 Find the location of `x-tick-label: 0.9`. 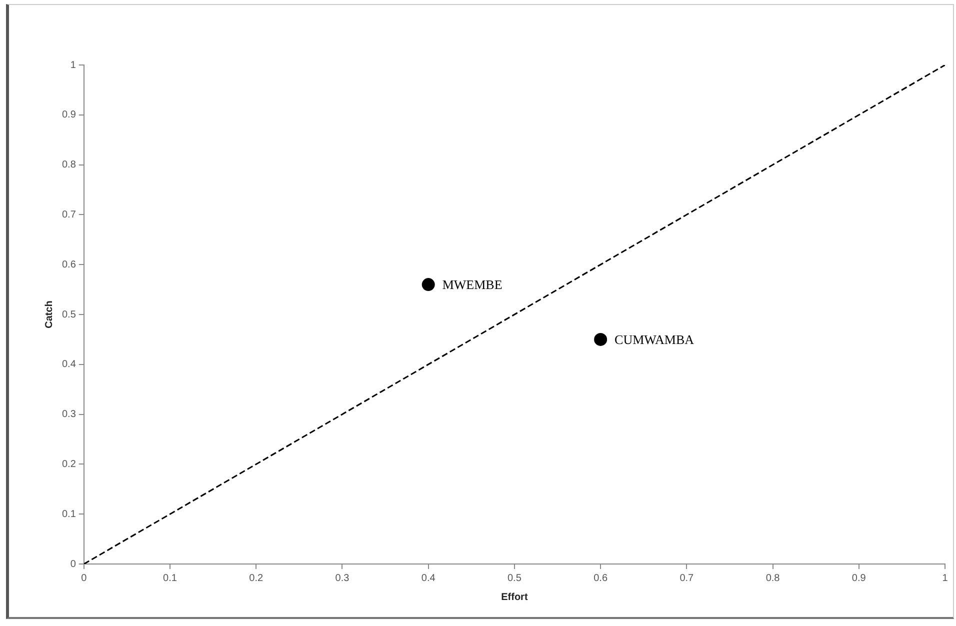

x-tick-label: 0.9 is located at coordinates (859, 578).